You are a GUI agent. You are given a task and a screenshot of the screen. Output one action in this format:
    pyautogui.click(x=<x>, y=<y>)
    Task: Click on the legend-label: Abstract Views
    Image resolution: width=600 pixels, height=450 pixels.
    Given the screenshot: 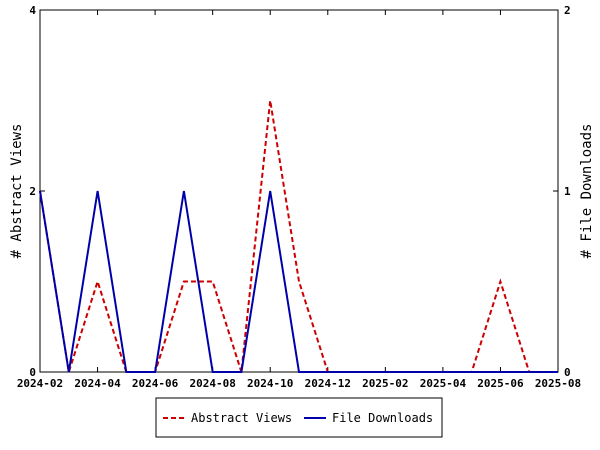 What is the action you would take?
    pyautogui.click(x=241, y=418)
    